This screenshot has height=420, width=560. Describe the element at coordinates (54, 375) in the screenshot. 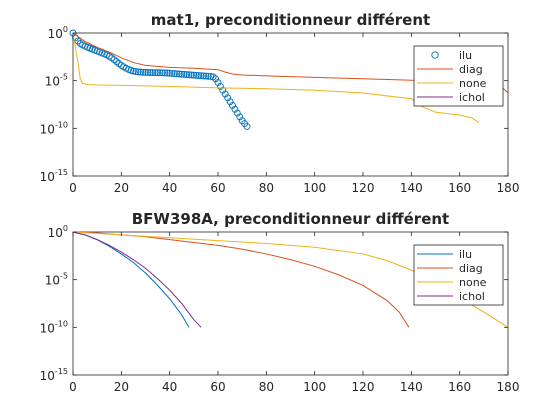

I see `subplot-2-y-tick-label: 10⁻¹⁵` at that location.